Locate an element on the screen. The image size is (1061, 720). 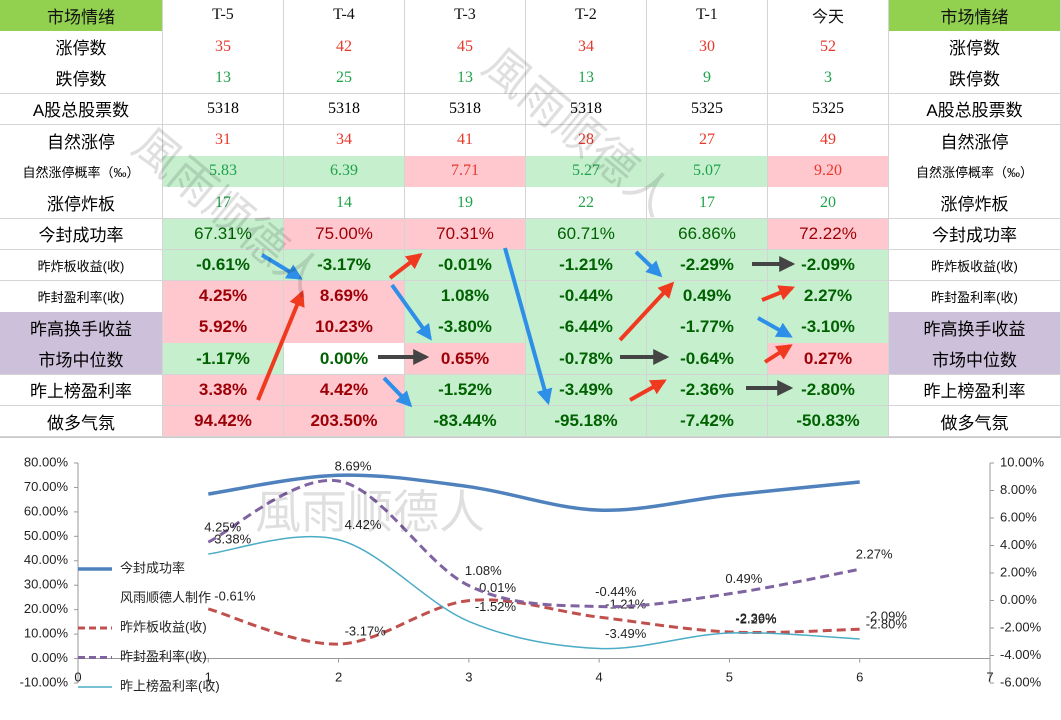
data-label: 2.27% is located at coordinates (874, 554).